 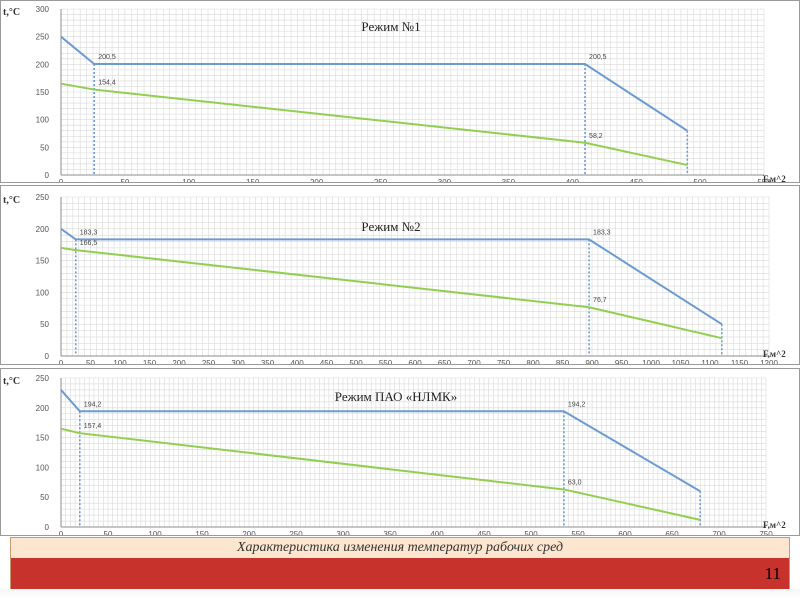 What do you see at coordinates (93, 426) in the screenshot?
I see `data-label: 157,4` at bounding box center [93, 426].